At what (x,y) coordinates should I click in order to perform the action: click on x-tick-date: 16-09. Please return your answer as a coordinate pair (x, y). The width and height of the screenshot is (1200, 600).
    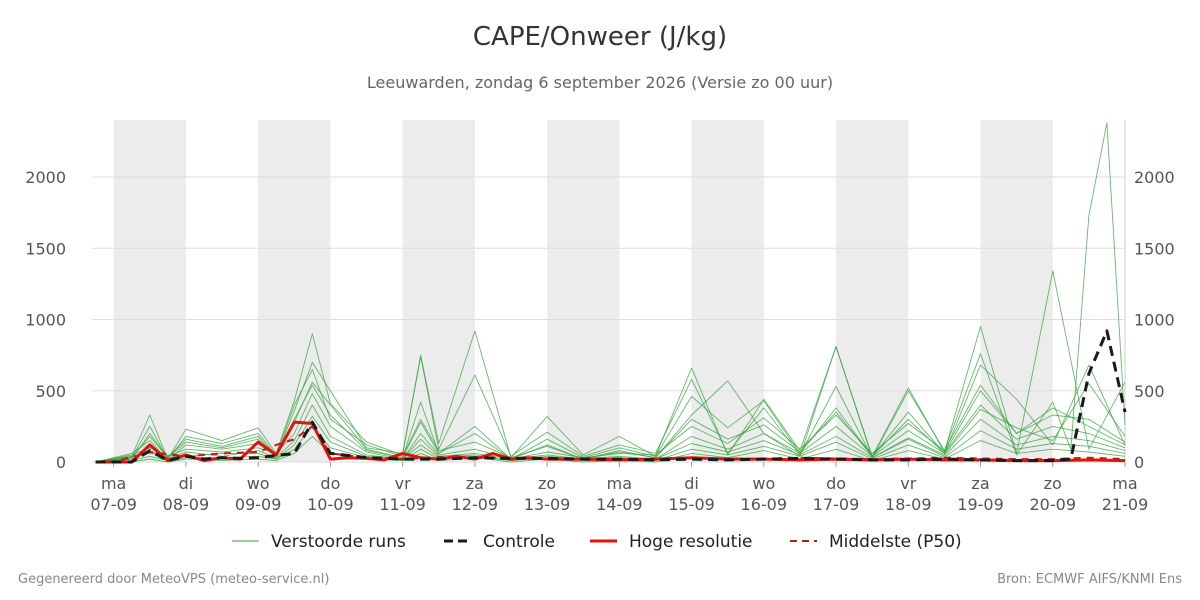
    Looking at the image, I should click on (764, 504).